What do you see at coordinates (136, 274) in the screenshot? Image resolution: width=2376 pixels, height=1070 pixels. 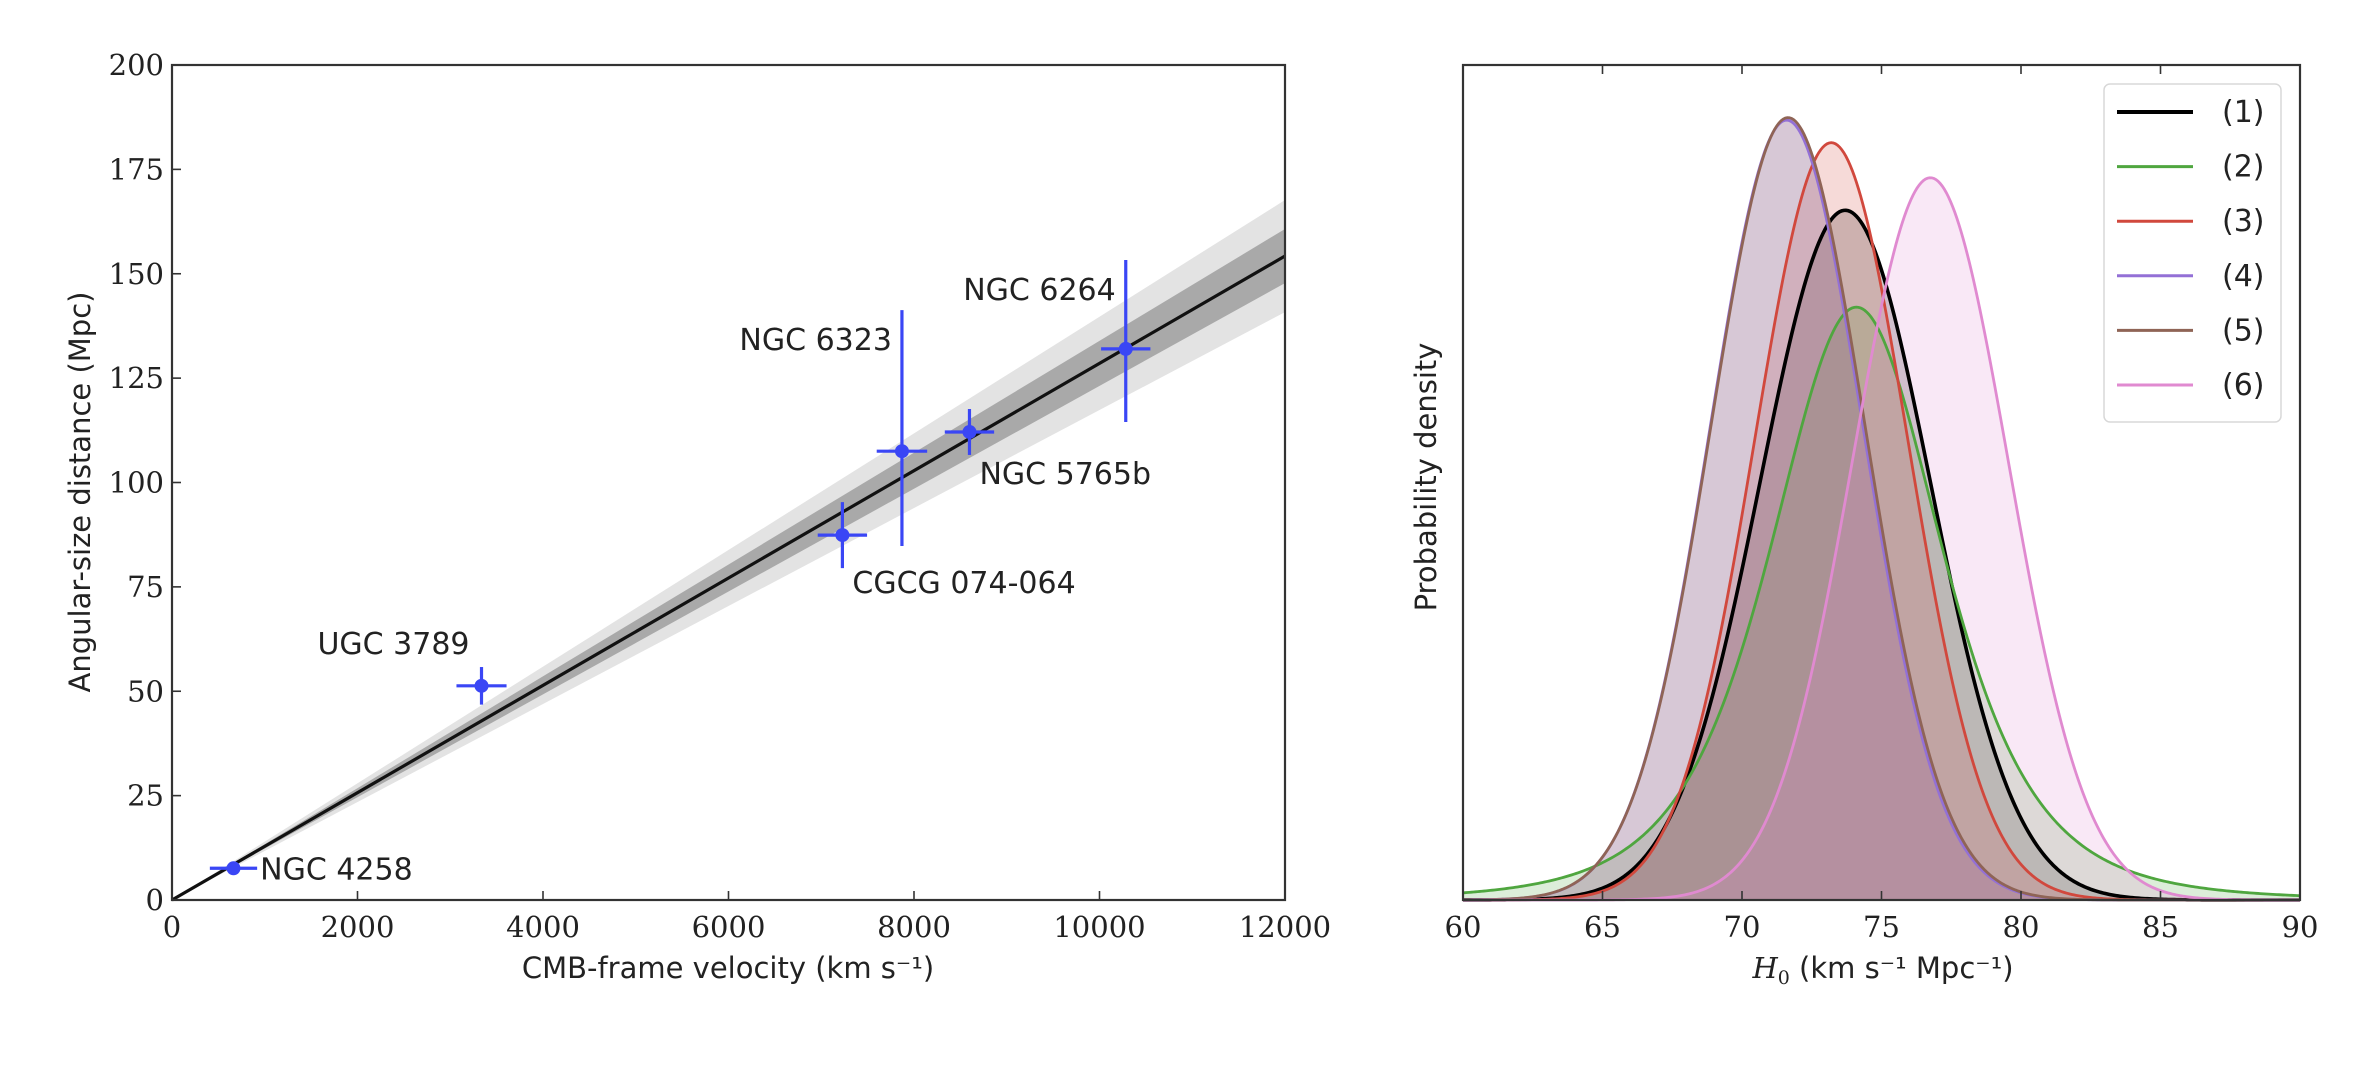 I see `y-tick-label: 150` at bounding box center [136, 274].